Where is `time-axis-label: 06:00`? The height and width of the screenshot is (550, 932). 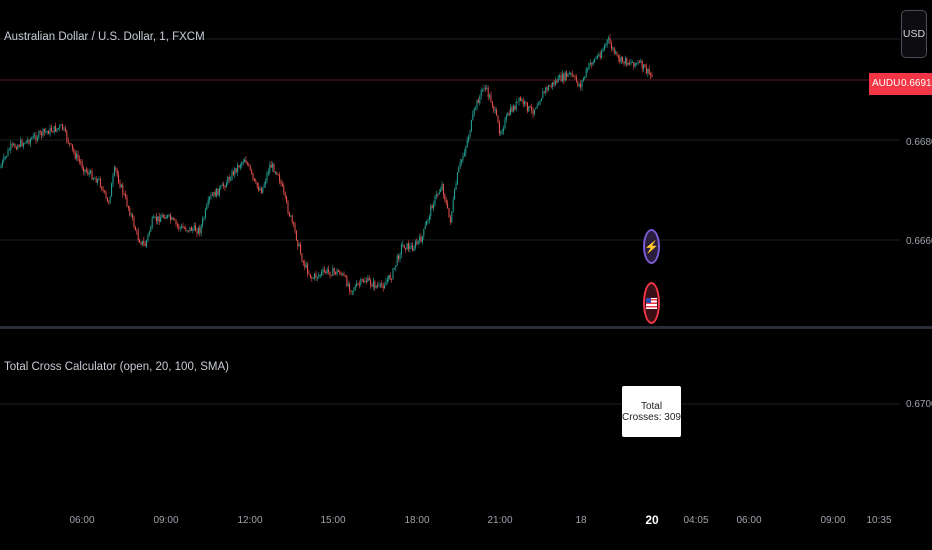 time-axis-label: 06:00 is located at coordinates (82, 520).